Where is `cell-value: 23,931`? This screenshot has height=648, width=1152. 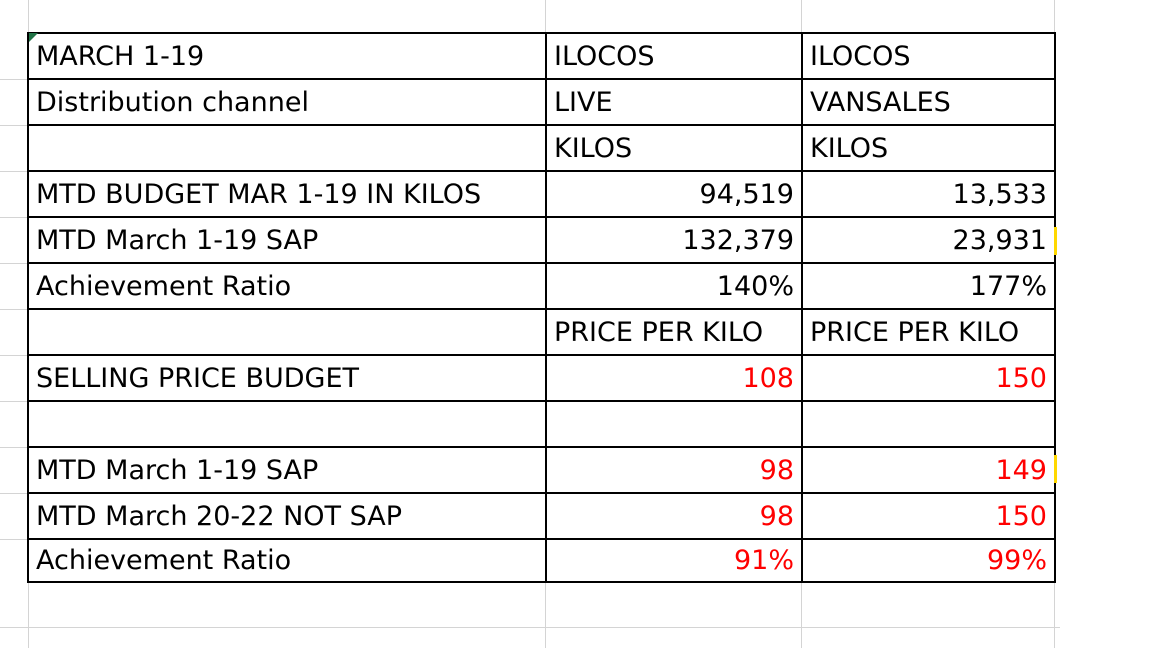 cell-value: 23,931 is located at coordinates (999, 240).